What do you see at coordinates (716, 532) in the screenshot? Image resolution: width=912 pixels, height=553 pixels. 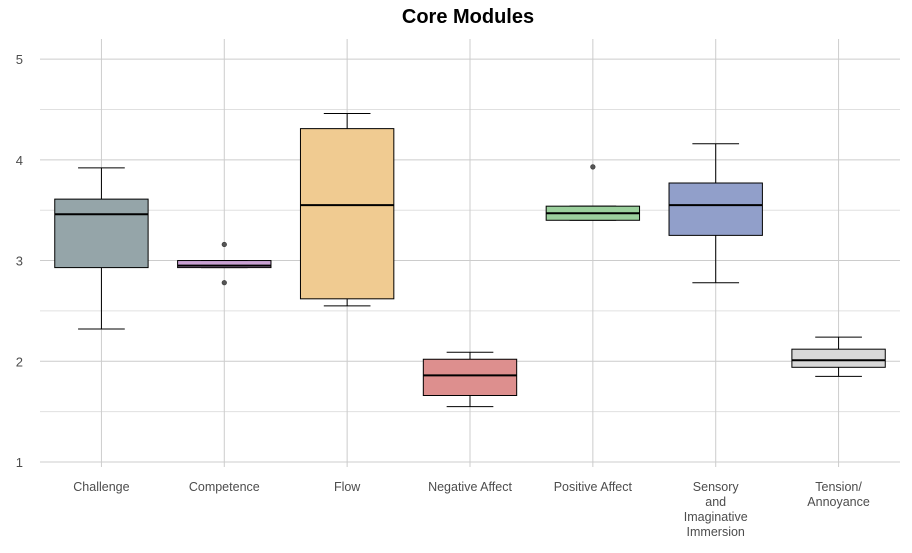 I see `x-category-label-line: Immersion` at bounding box center [716, 532].